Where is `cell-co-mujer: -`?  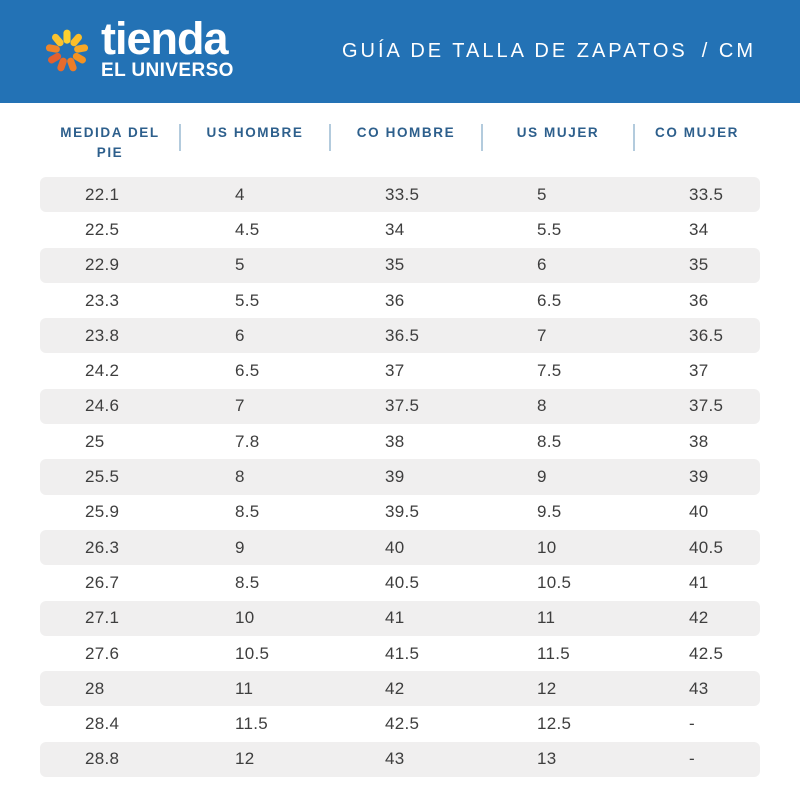
cell-co-mujer: - is located at coordinates (692, 759).